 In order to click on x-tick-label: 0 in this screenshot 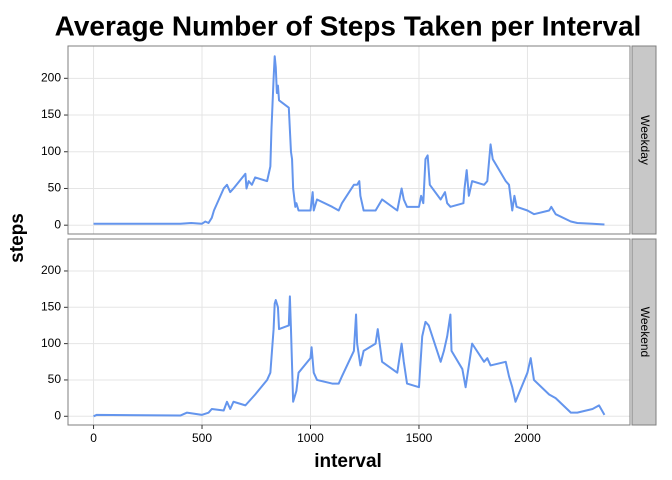, I will do `click(93, 438)`.